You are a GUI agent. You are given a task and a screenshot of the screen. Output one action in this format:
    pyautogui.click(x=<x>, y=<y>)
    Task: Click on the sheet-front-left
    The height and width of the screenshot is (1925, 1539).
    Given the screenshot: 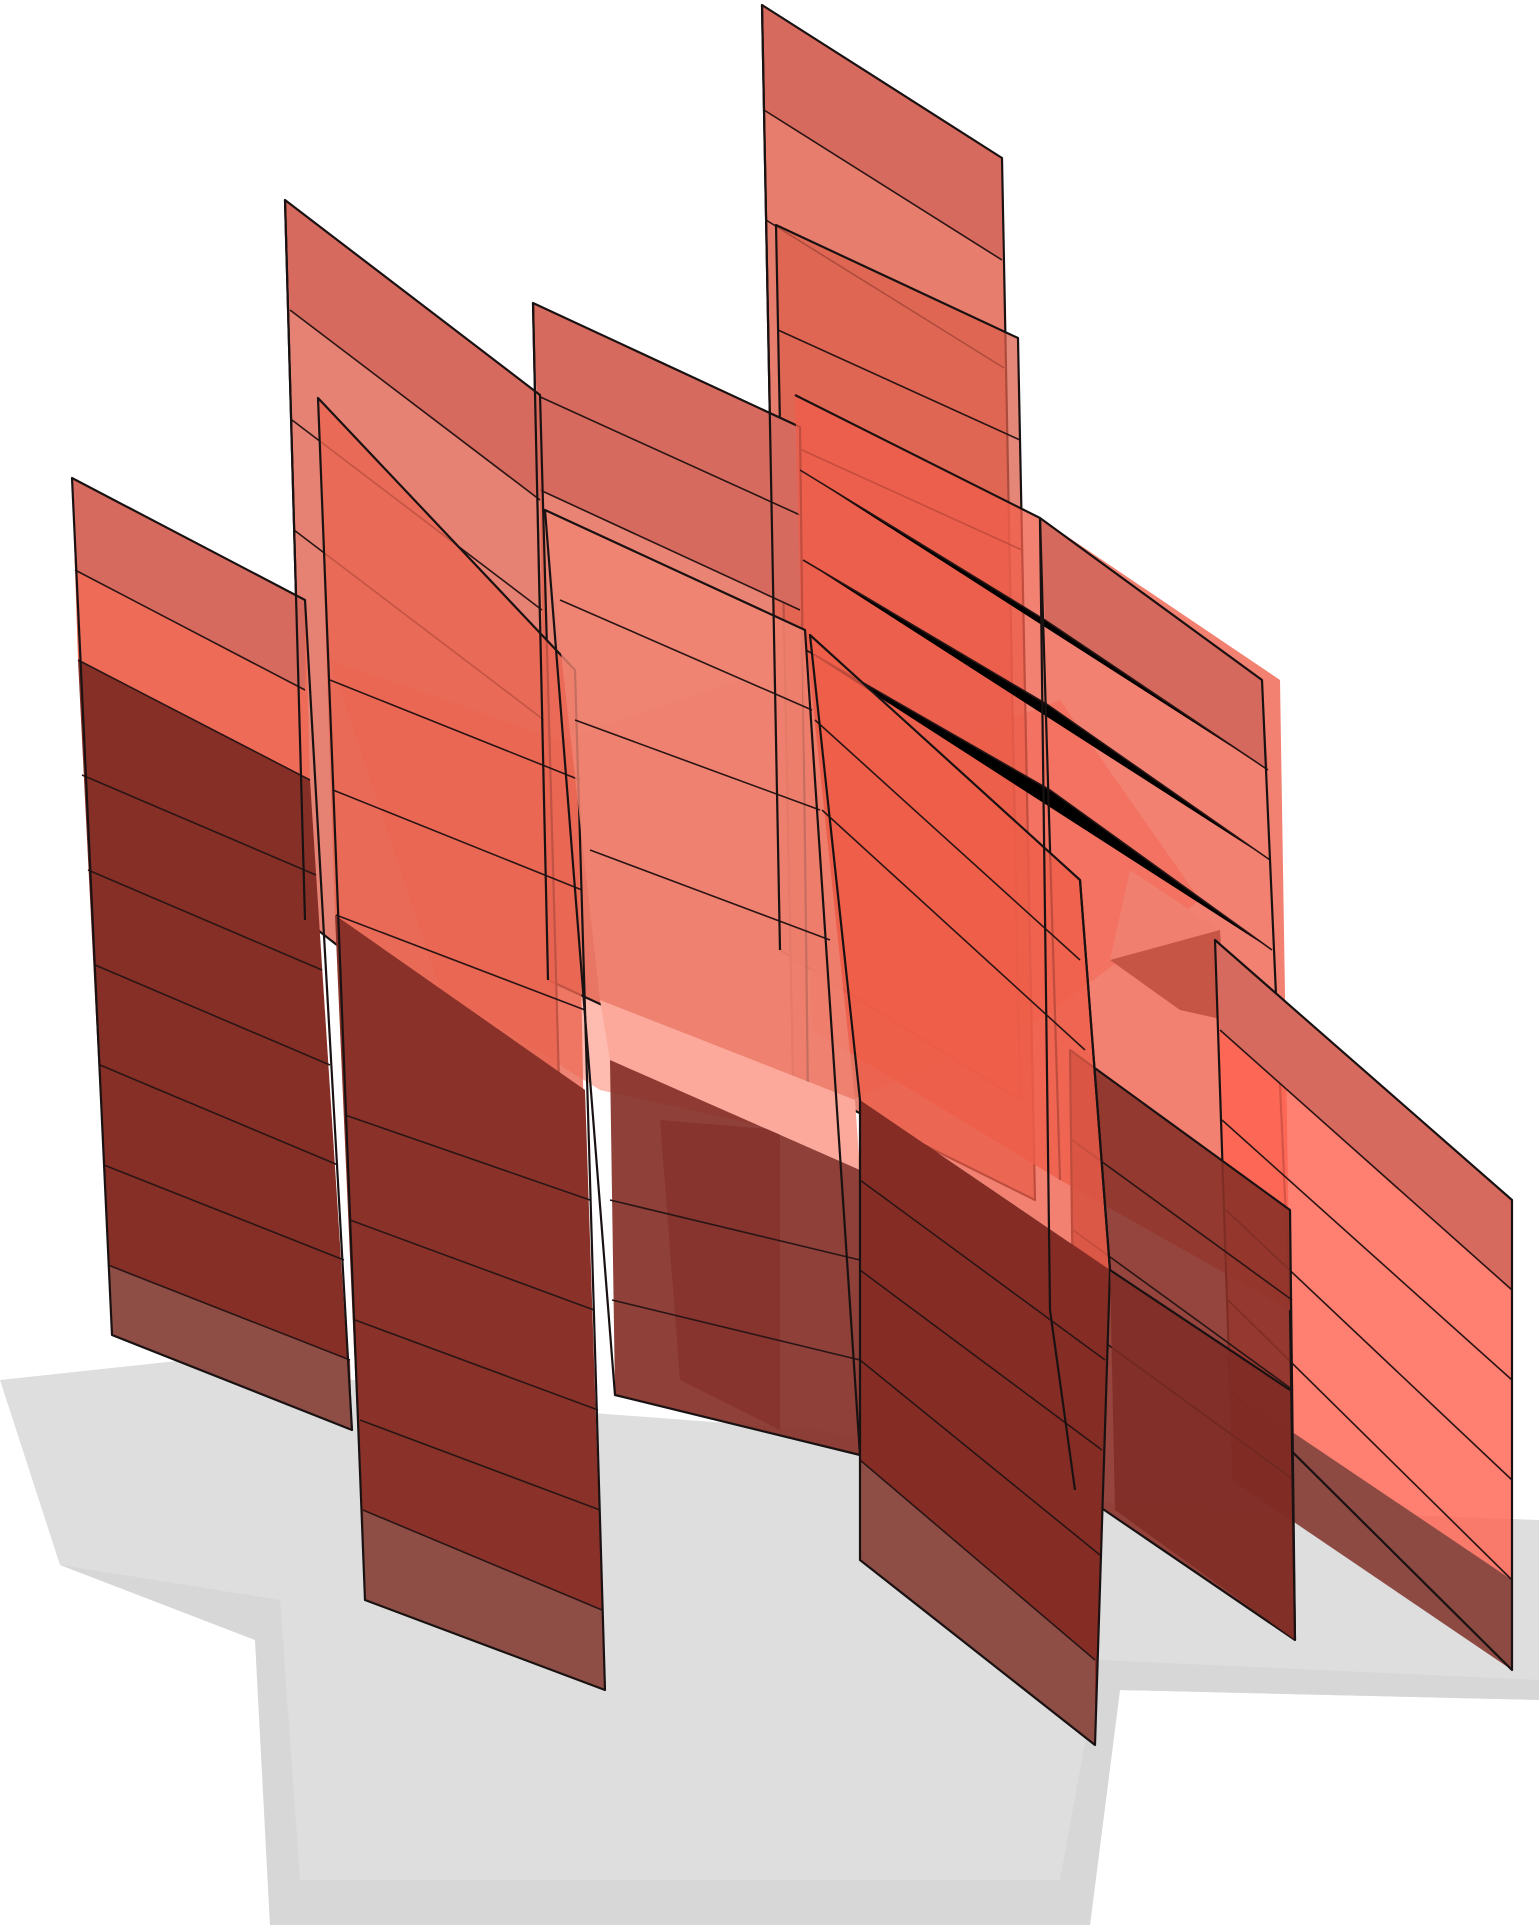 What is the action you would take?
    pyautogui.click(x=461, y=1044)
    